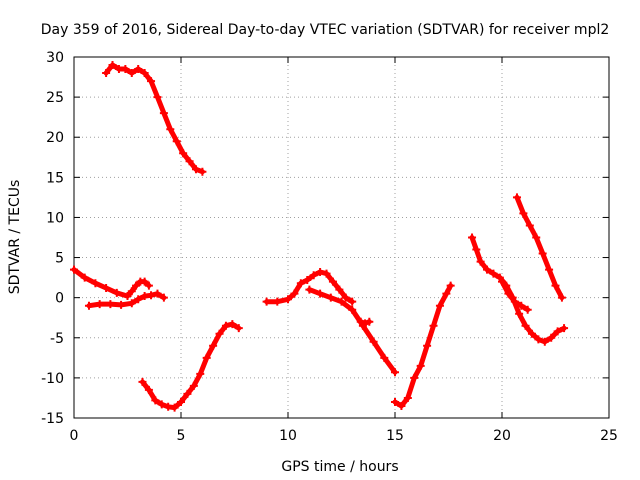 Image resolution: width=640 pixels, height=480 pixels. What do you see at coordinates (609, 436) in the screenshot?
I see `x-tick-label: 25` at bounding box center [609, 436].